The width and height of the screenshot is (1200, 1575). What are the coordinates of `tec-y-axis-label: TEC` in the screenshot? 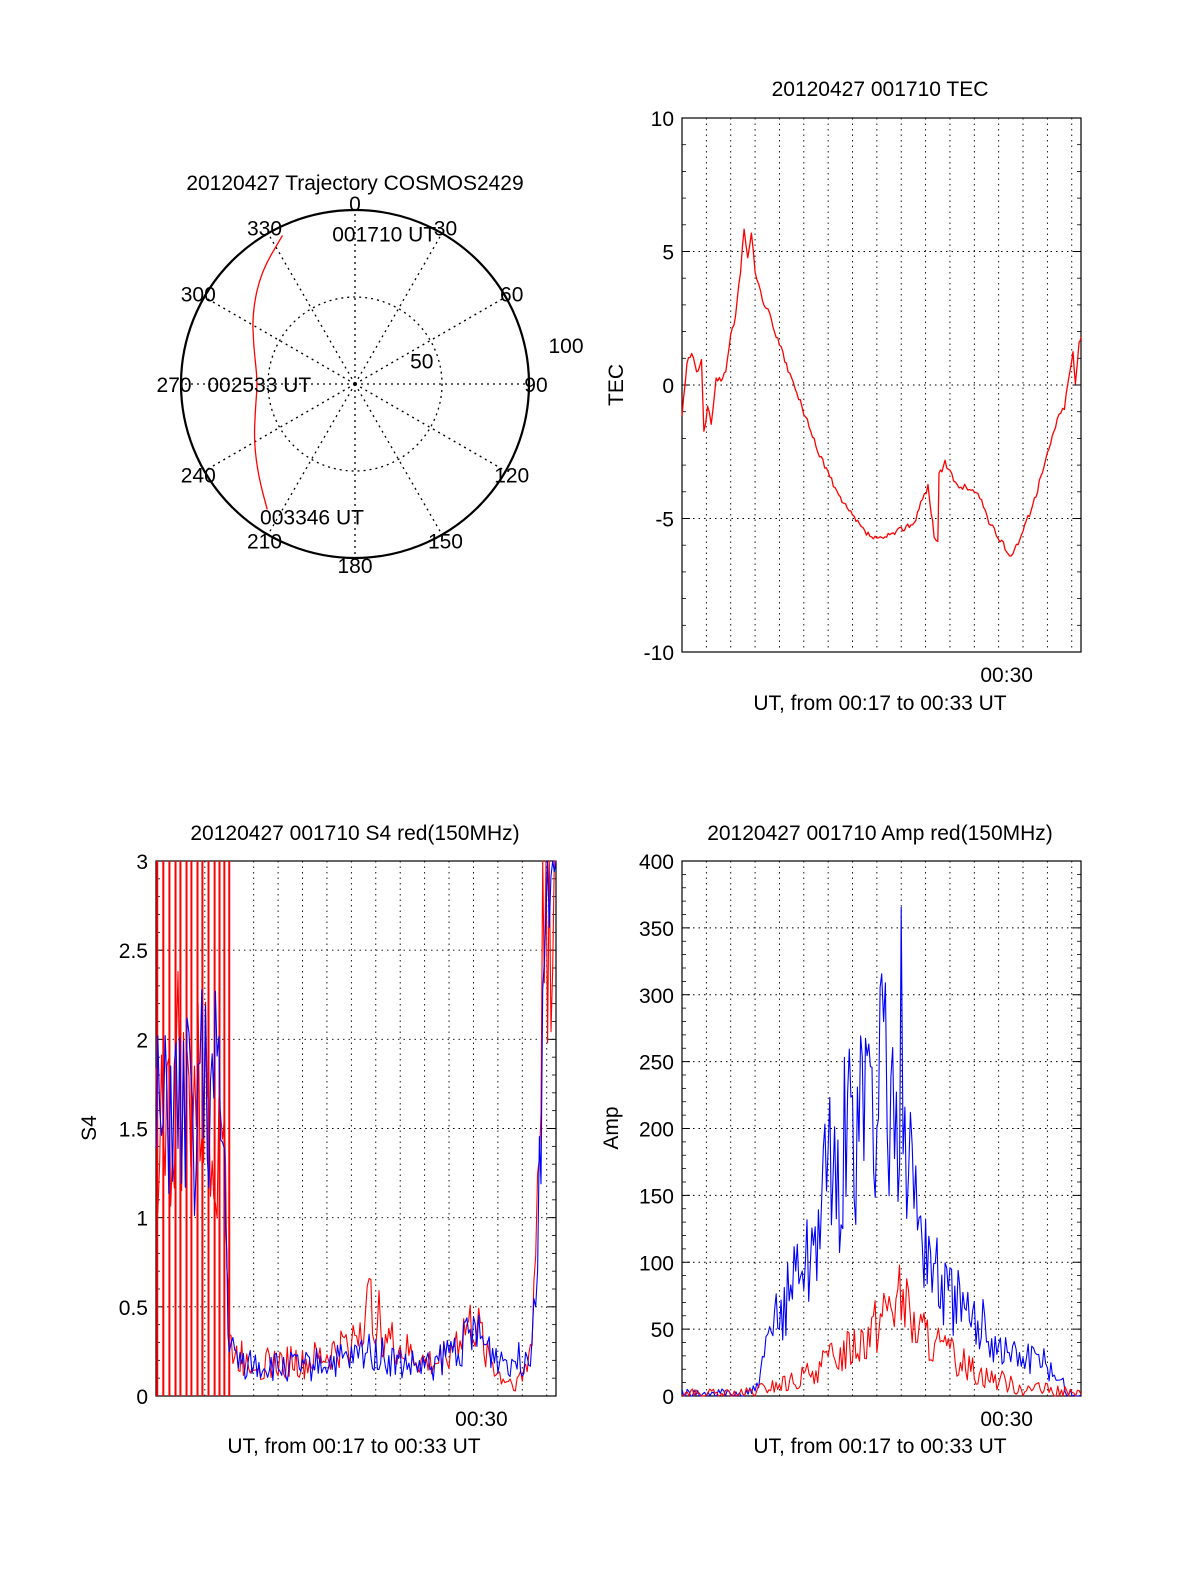 It's located at (616, 385).